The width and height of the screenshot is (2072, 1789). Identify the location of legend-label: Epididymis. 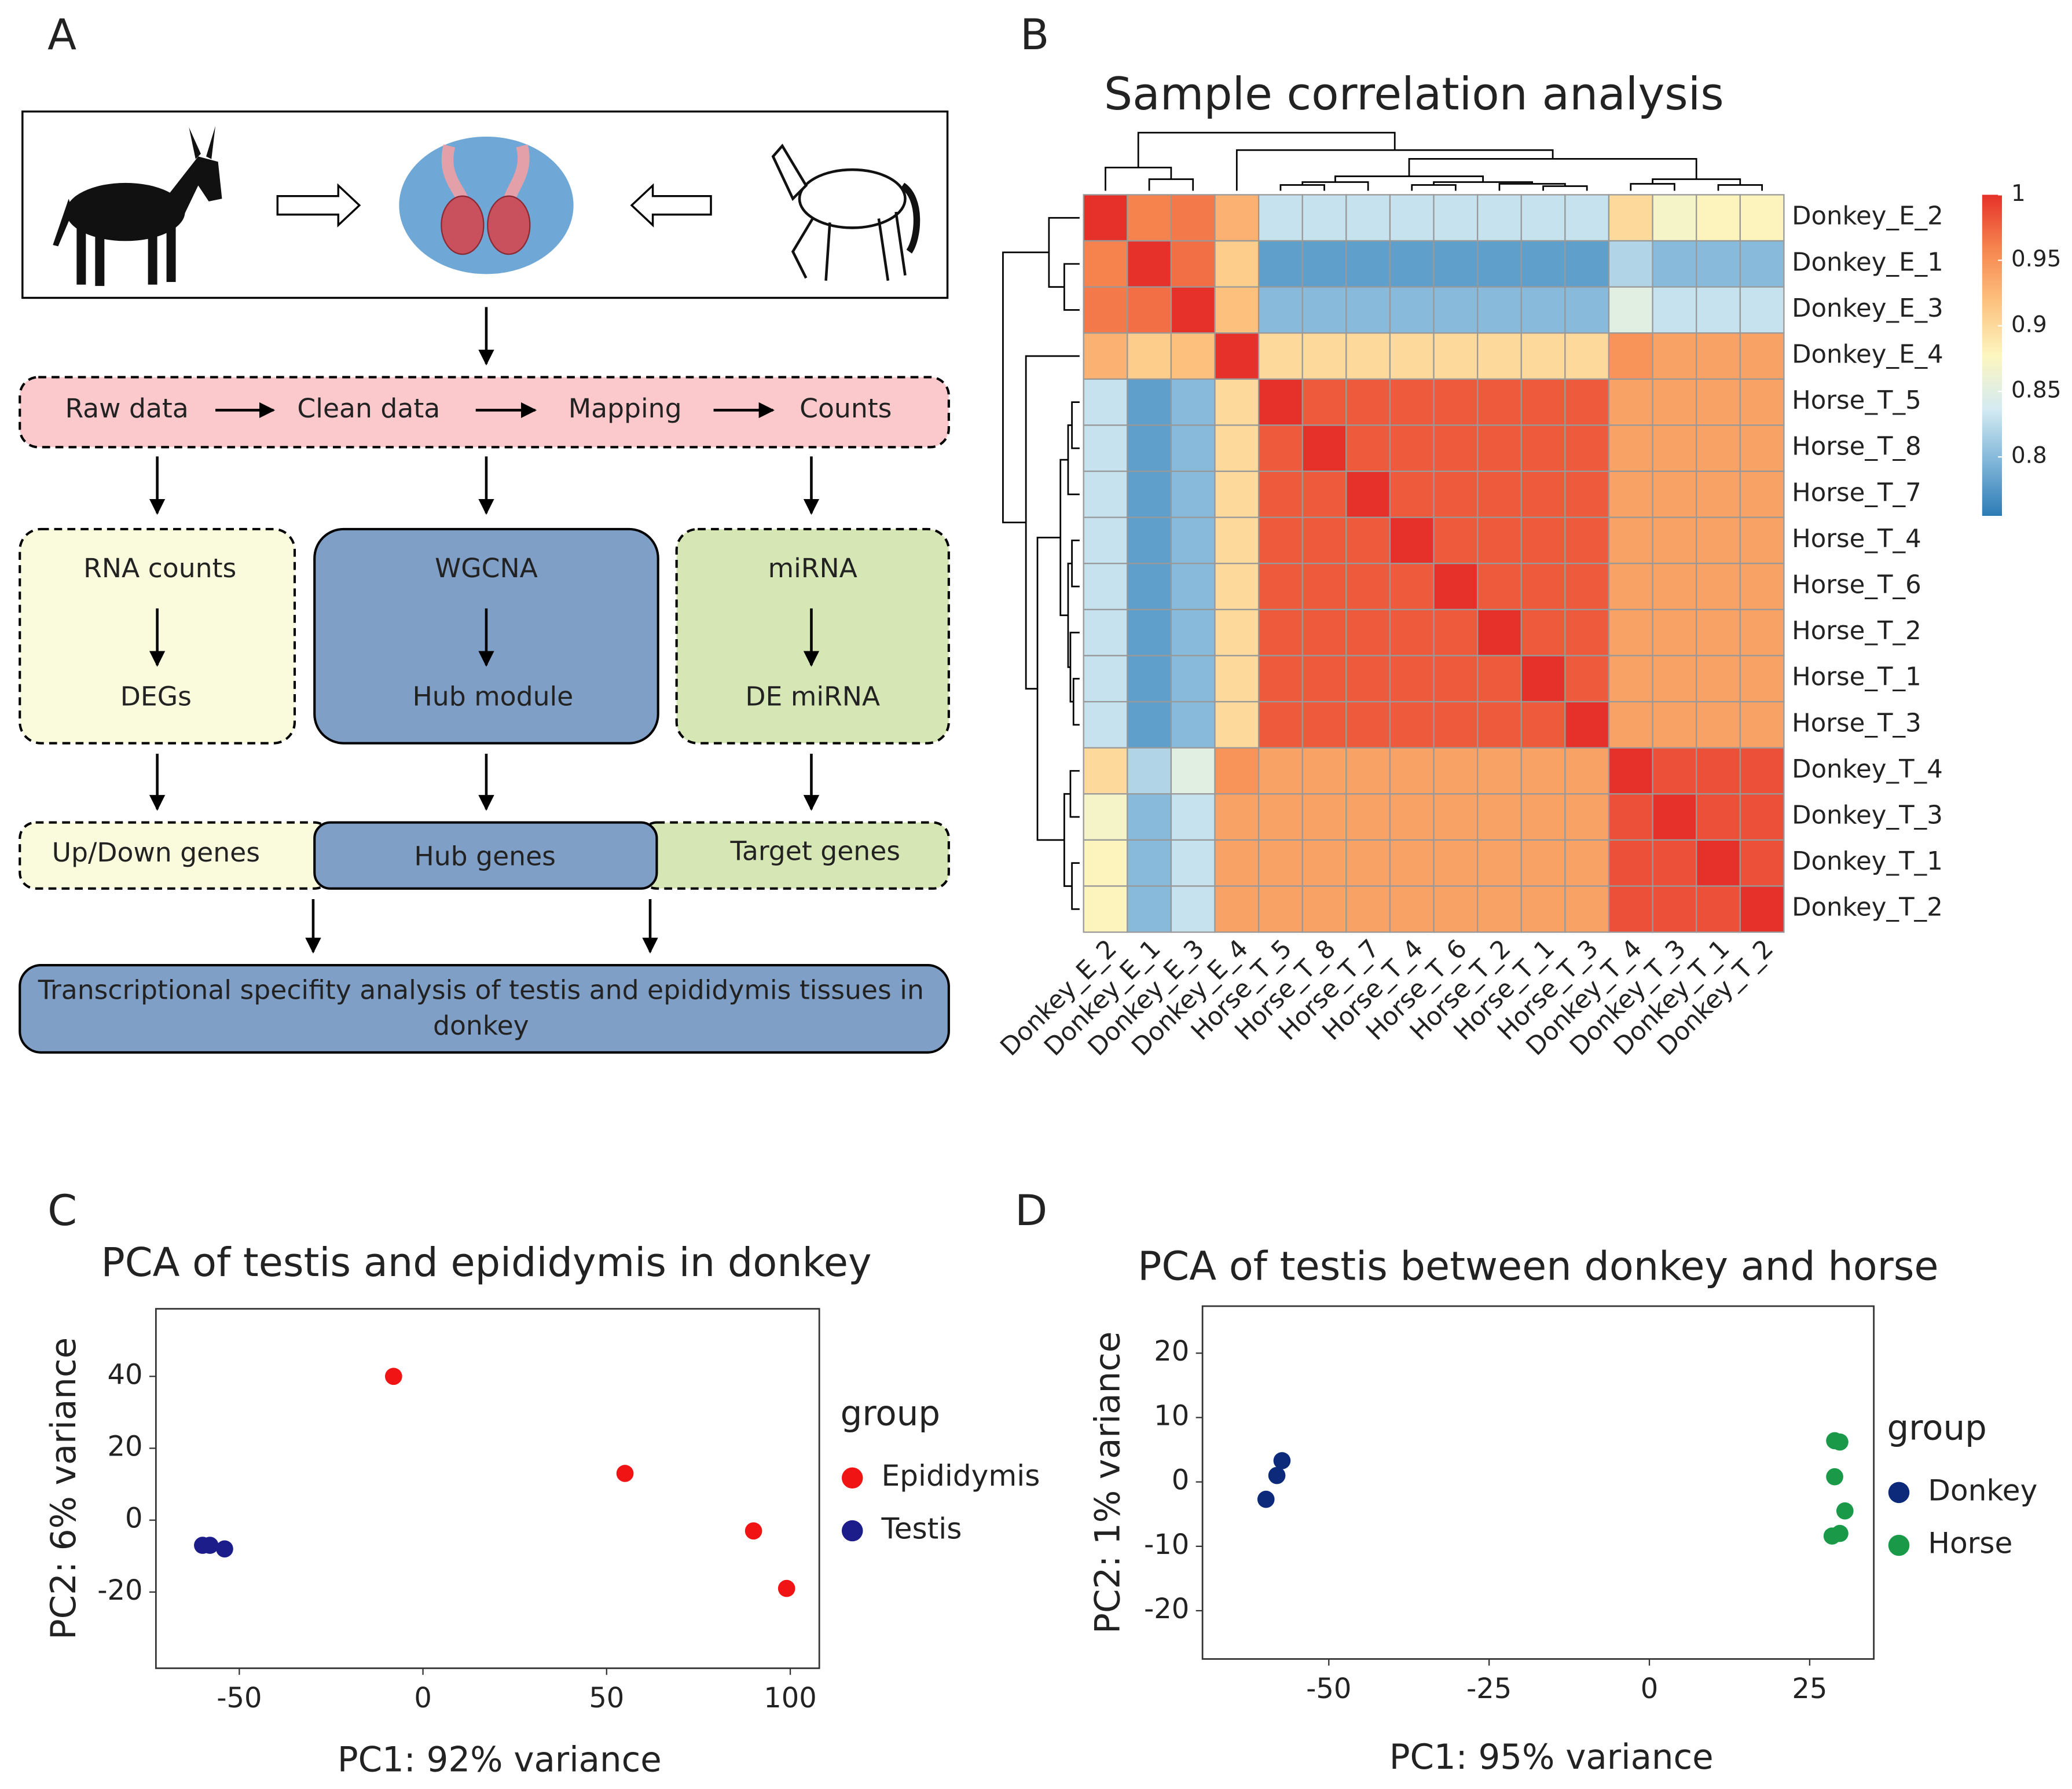
(960, 1475).